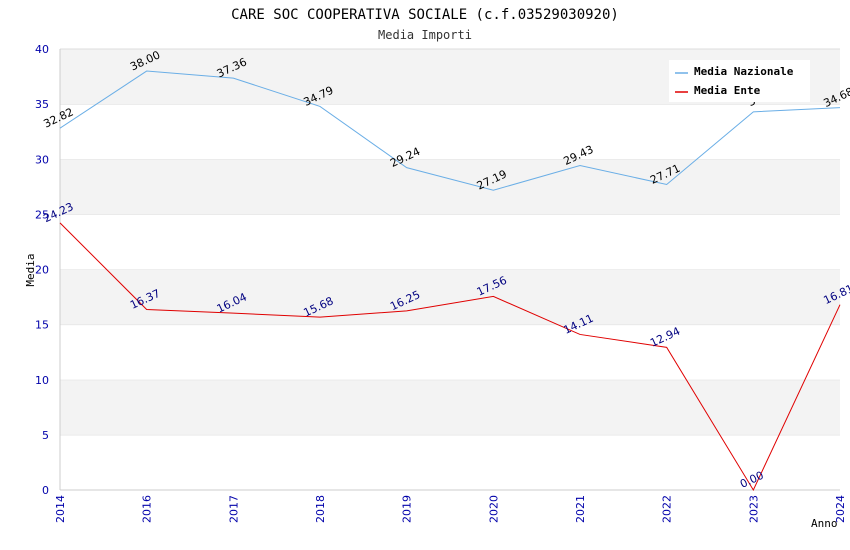 This screenshot has height=550, width=850. Describe the element at coordinates (147, 509) in the screenshot. I see `x-tick-label: 2016` at that location.